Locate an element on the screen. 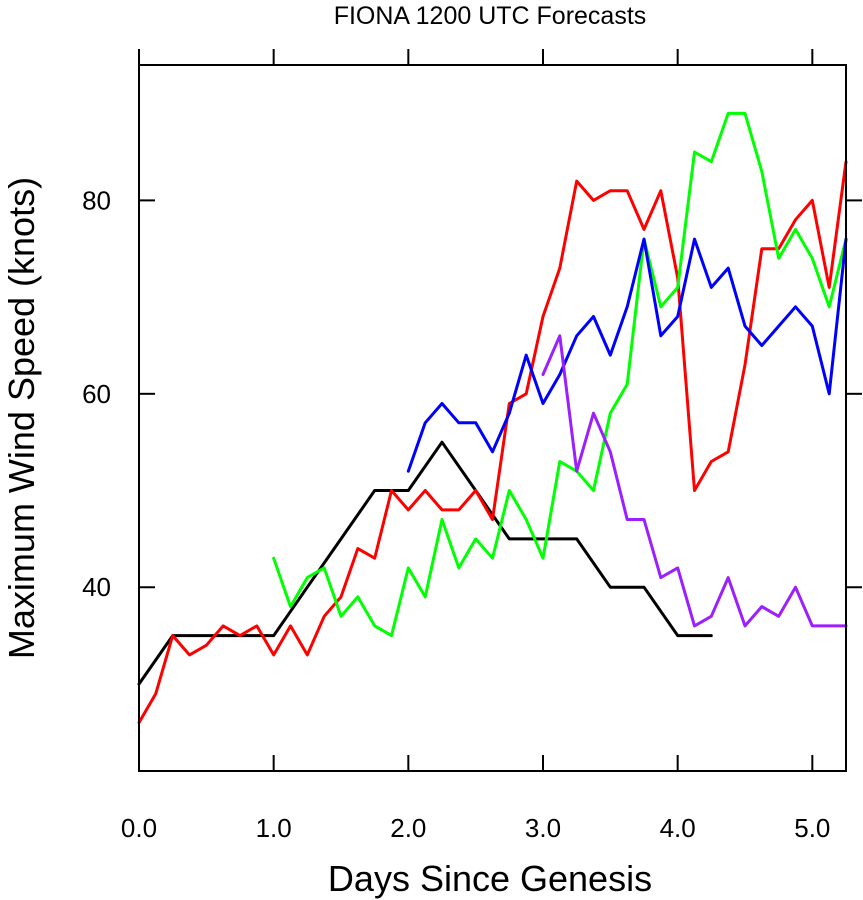 This screenshot has width=863, height=900. x-tick-label: 0.0 is located at coordinates (139, 828).